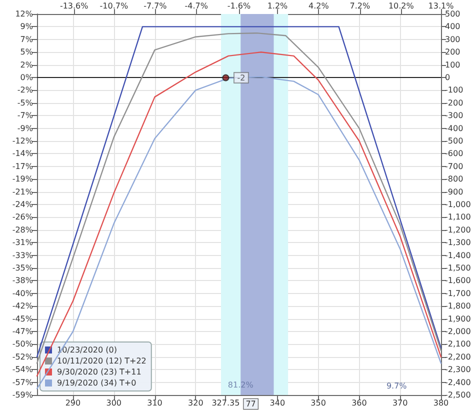 This screenshot has width=474, height=417. I want to click on y2-tick-label: -38%, so click(23, 281).